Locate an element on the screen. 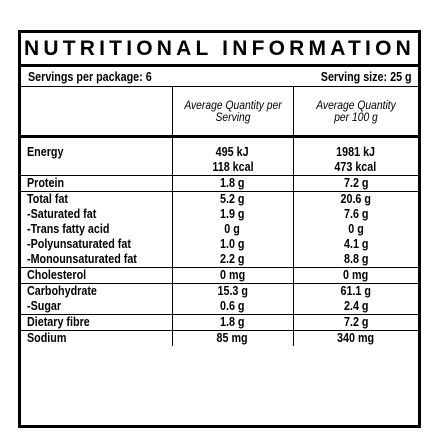  serving-value: 0 g is located at coordinates (232, 229).